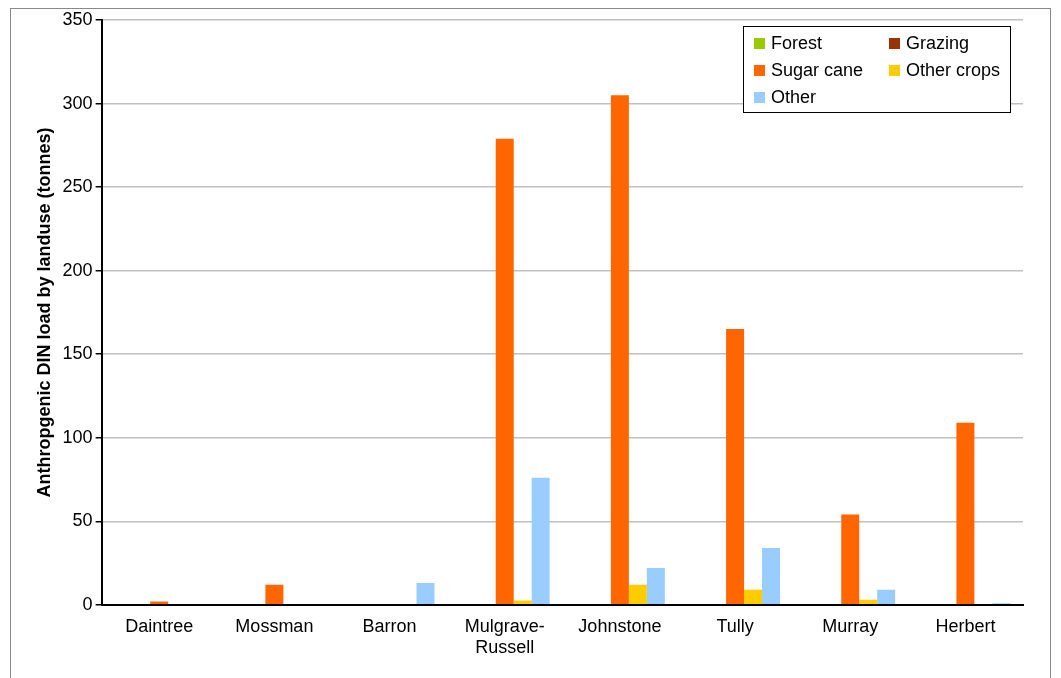 The height and width of the screenshot is (678, 1061). What do you see at coordinates (77, 102) in the screenshot?
I see `y-tick-label: 300` at bounding box center [77, 102].